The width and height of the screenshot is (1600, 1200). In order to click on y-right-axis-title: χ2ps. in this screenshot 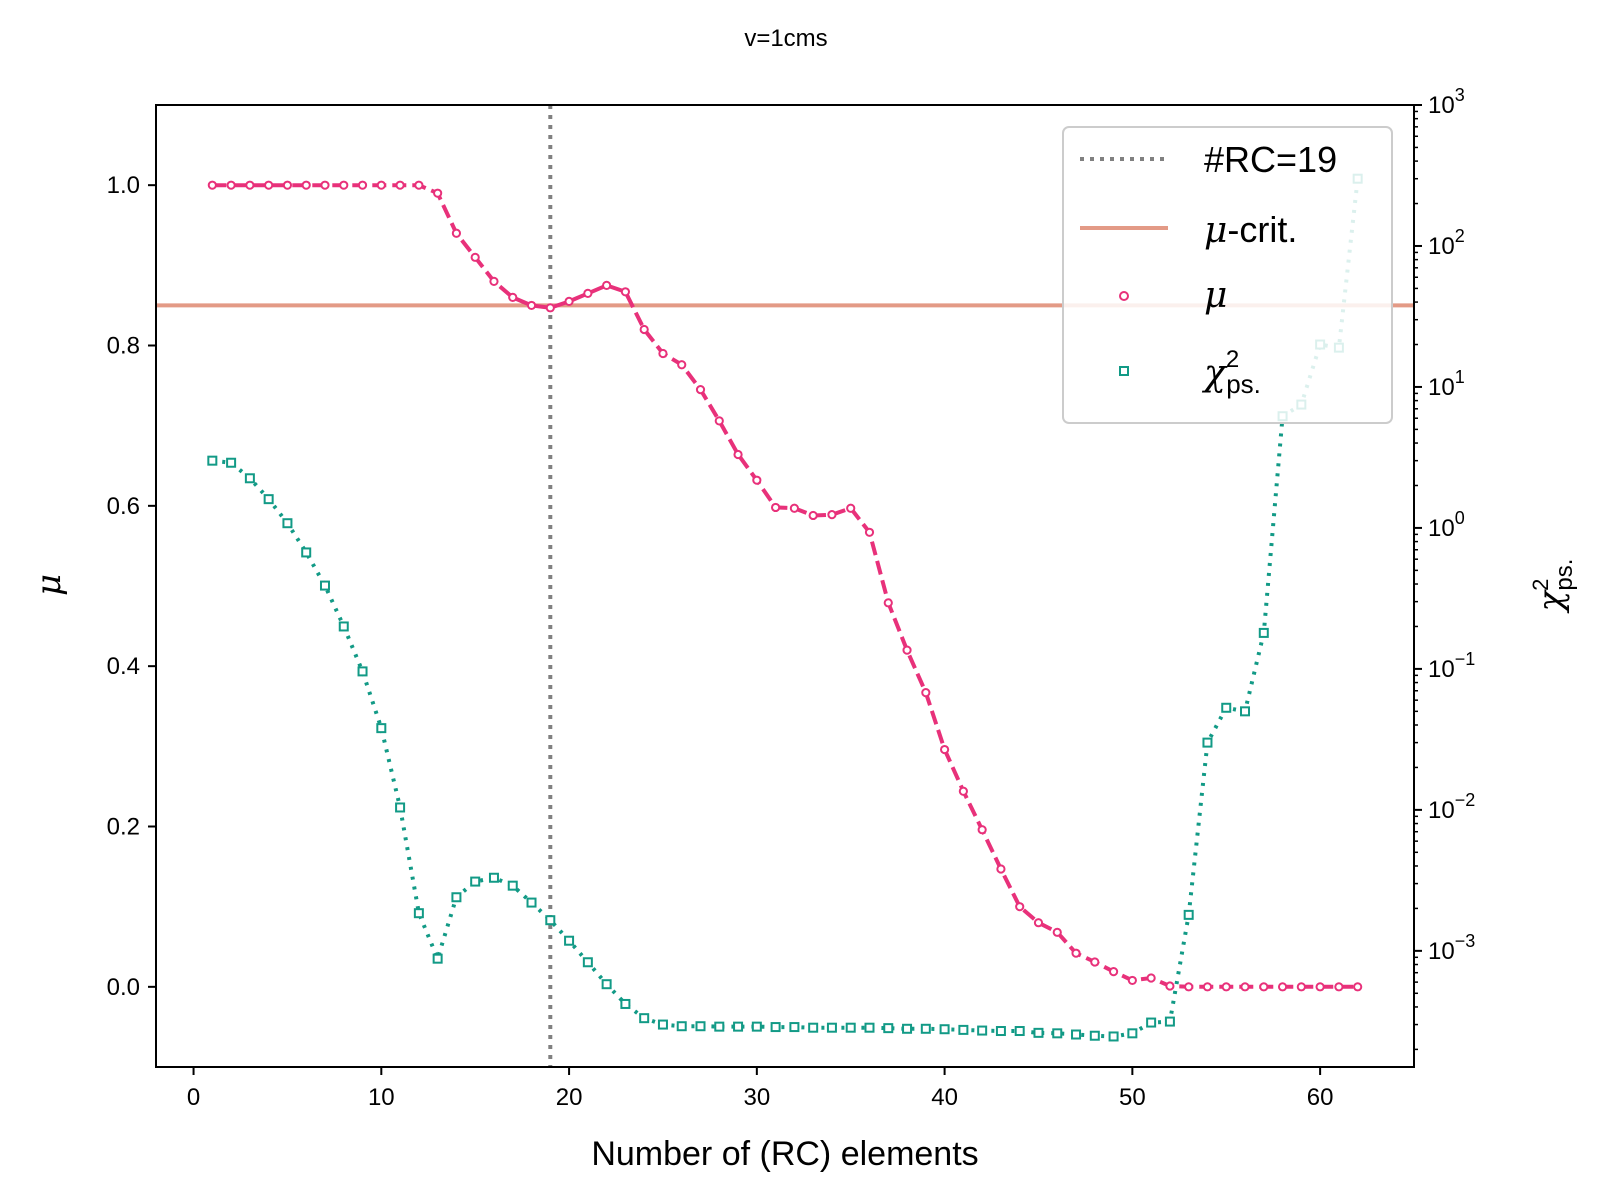, I will do `click(1553, 586)`.